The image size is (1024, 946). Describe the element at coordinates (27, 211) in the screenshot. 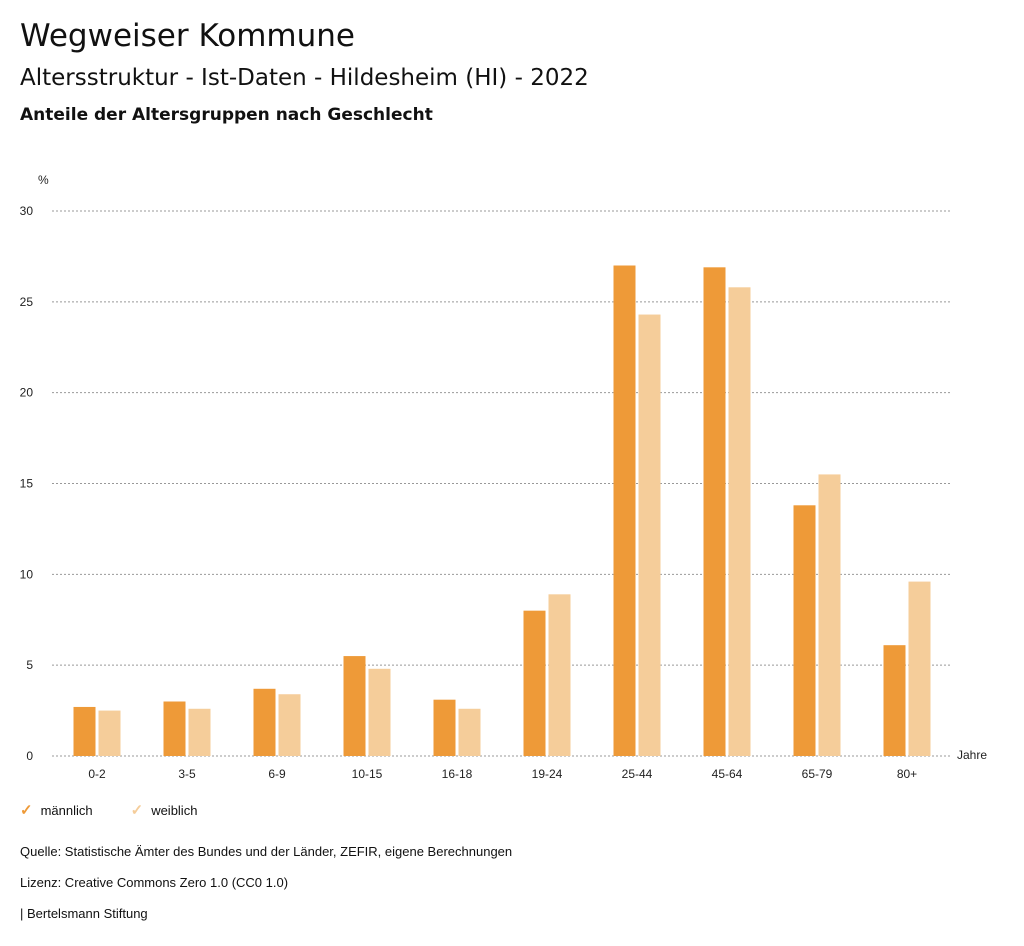

I see `y-tick-label: 30` at that location.